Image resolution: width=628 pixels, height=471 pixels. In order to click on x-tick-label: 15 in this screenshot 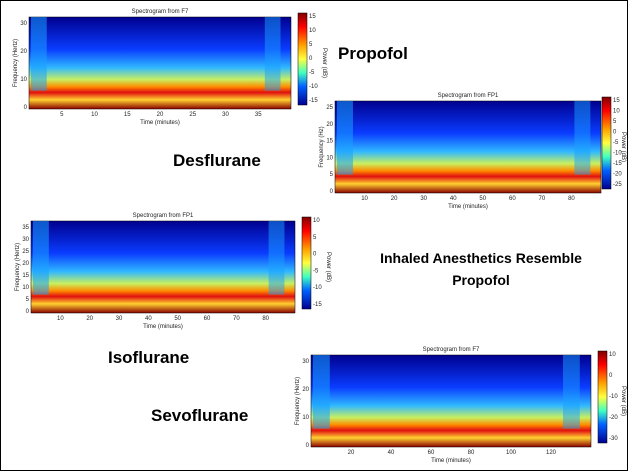, I will do `click(127, 115)`.